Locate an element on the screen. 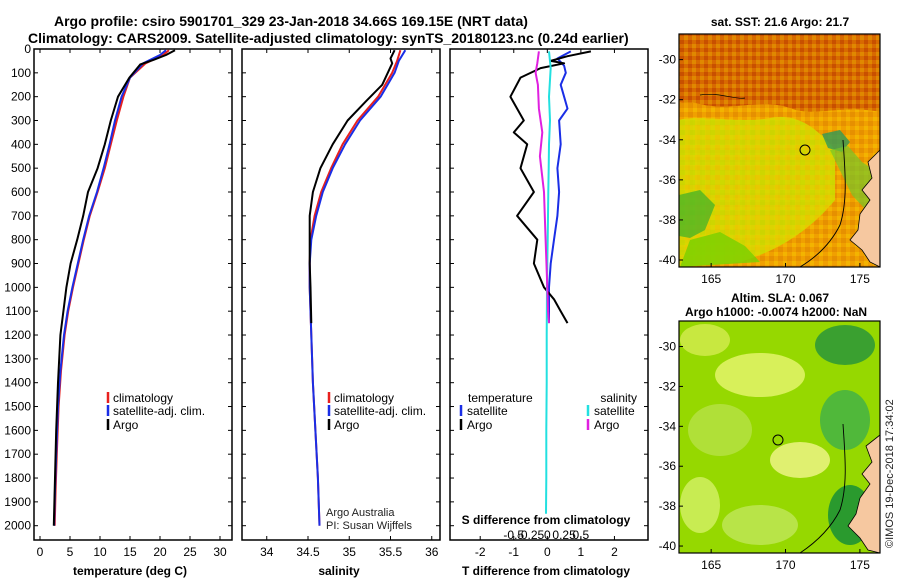  s-tick-label: -0.25 is located at coordinates (531, 535).